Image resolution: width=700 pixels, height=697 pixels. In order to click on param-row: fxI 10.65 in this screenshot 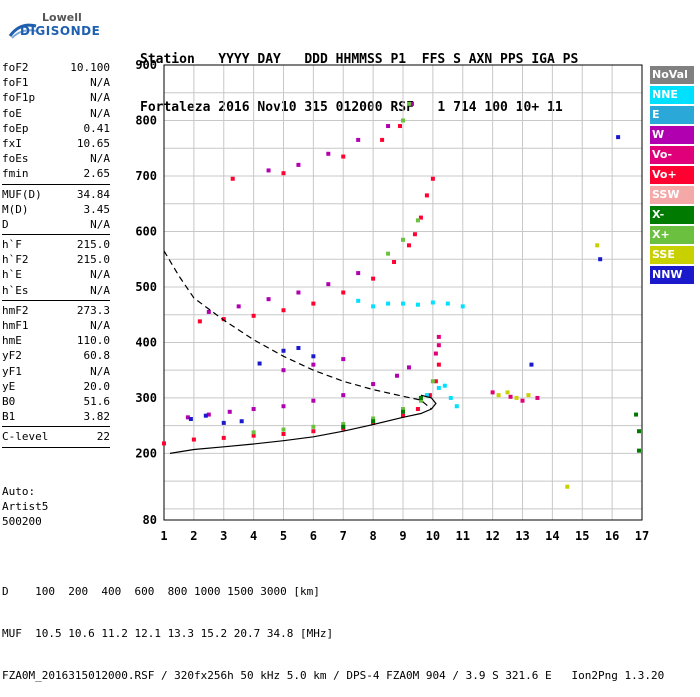, I will do `click(56, 143)`.